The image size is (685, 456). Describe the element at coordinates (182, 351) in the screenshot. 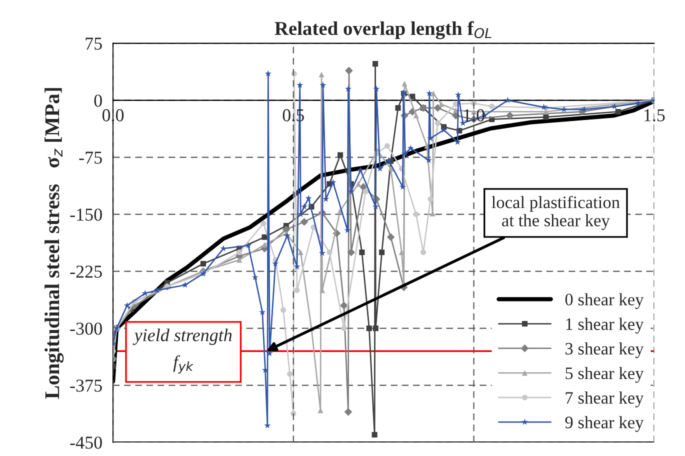

I see `ref-line-label: yield strength f$_{yk}$` at that location.